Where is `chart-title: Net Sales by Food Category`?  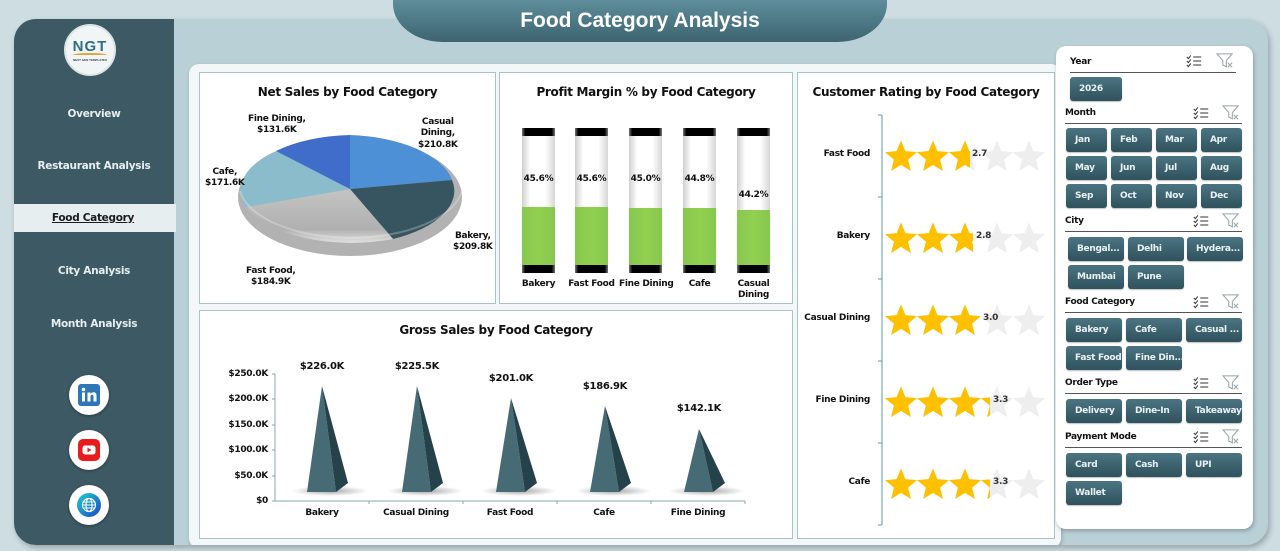 chart-title: Net Sales by Food Category is located at coordinates (347, 92).